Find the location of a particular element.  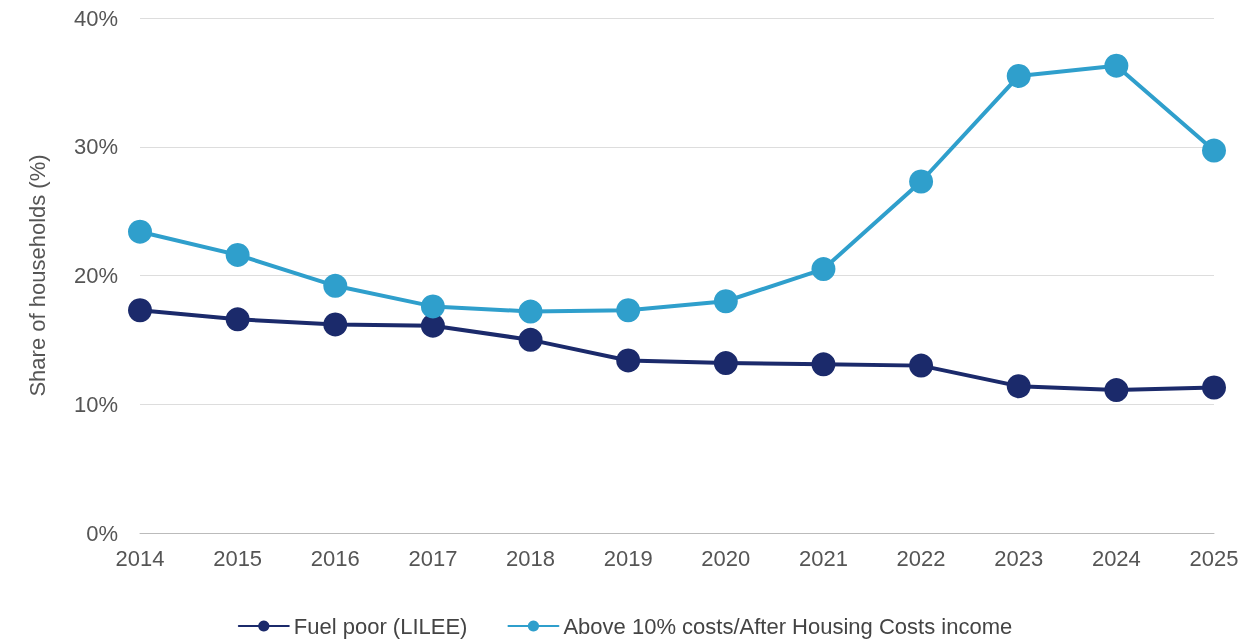

x-tick-label: 2025 is located at coordinates (1214, 558).